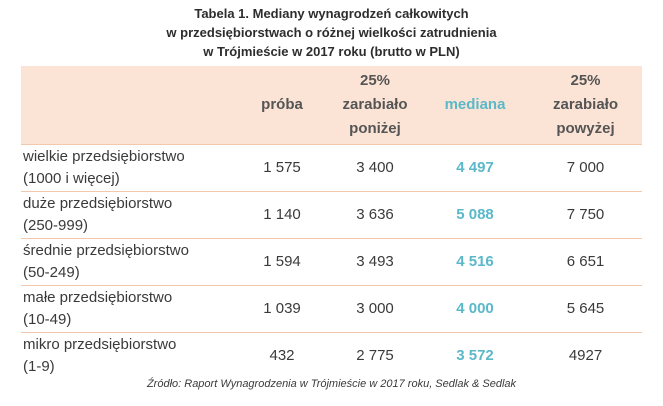 This screenshot has height=406, width=663. What do you see at coordinates (282, 167) in the screenshot?
I see `cell-proba: 1 575` at bounding box center [282, 167].